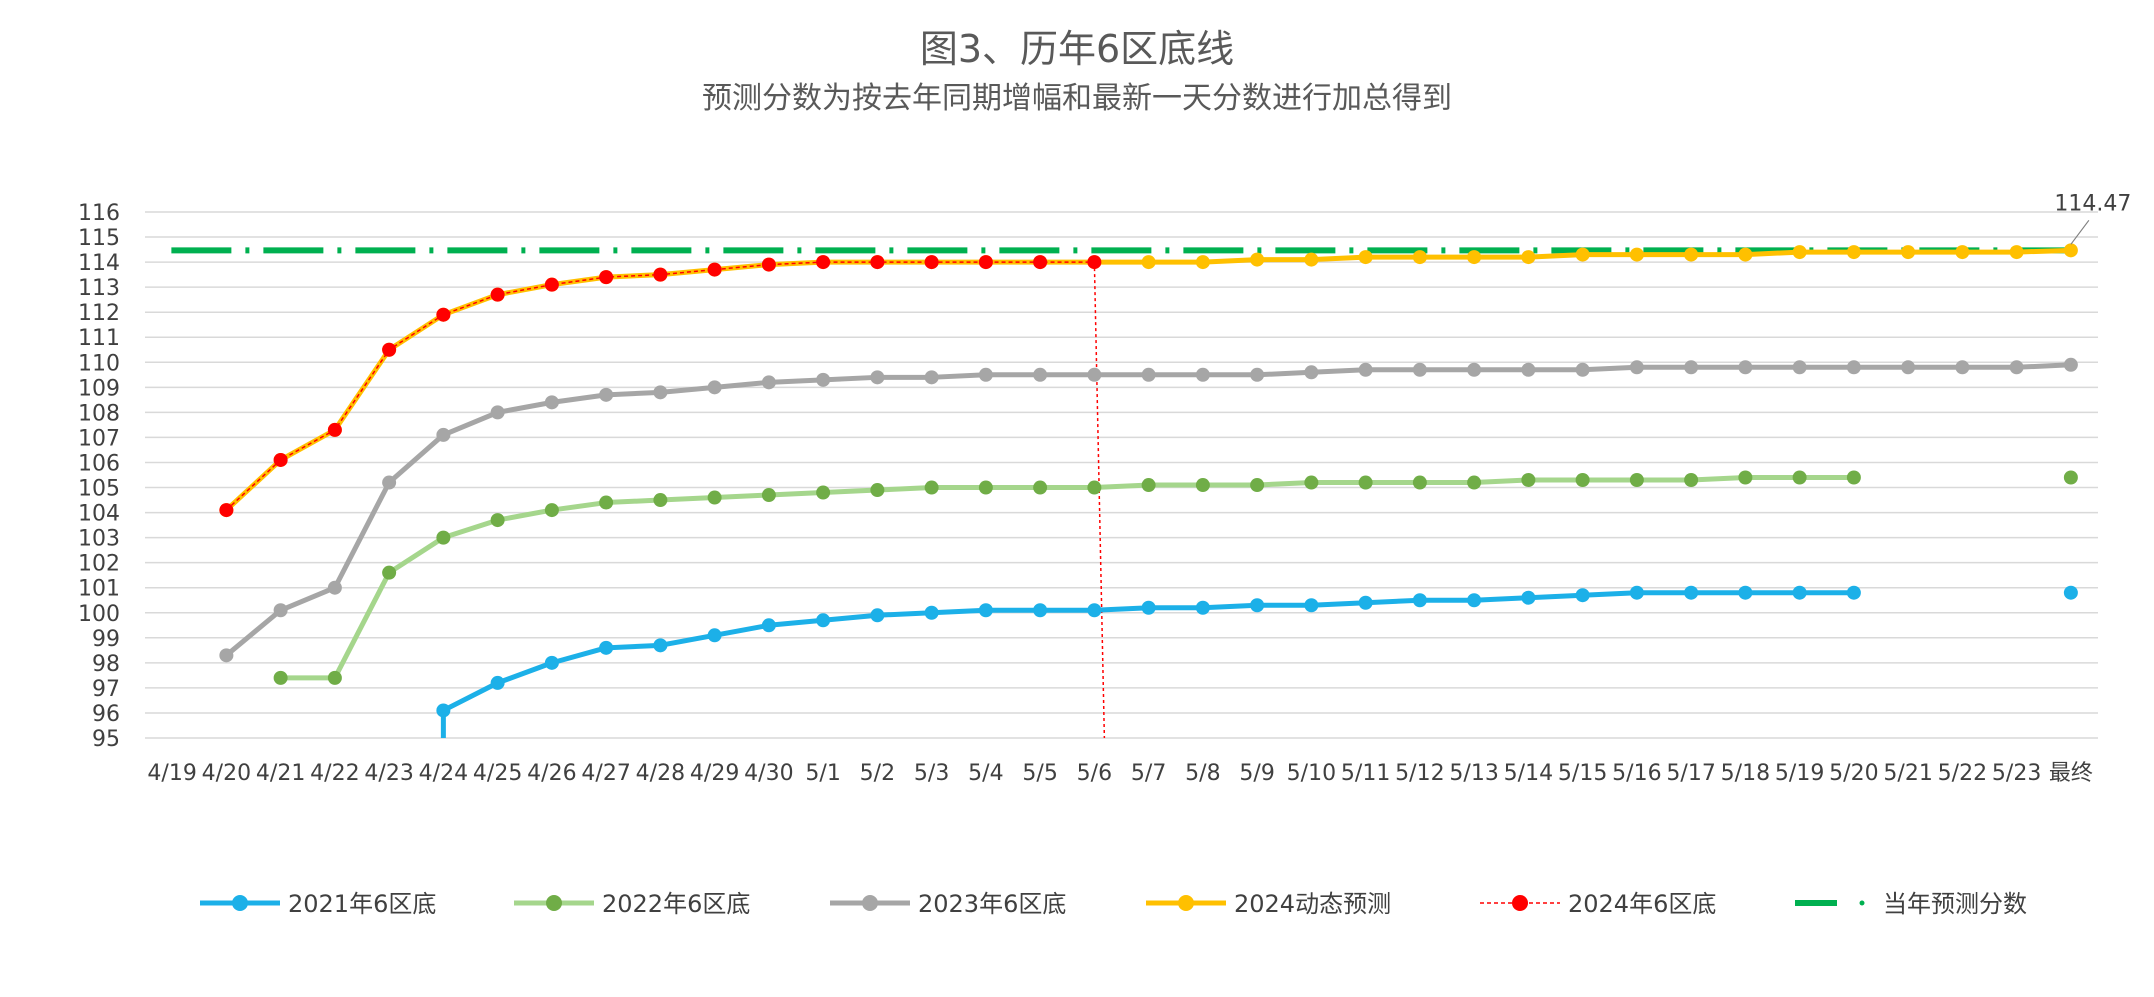 Image resolution: width=2154 pixels, height=997 pixels. I want to click on x-tick-label: 5/2, so click(877, 773).